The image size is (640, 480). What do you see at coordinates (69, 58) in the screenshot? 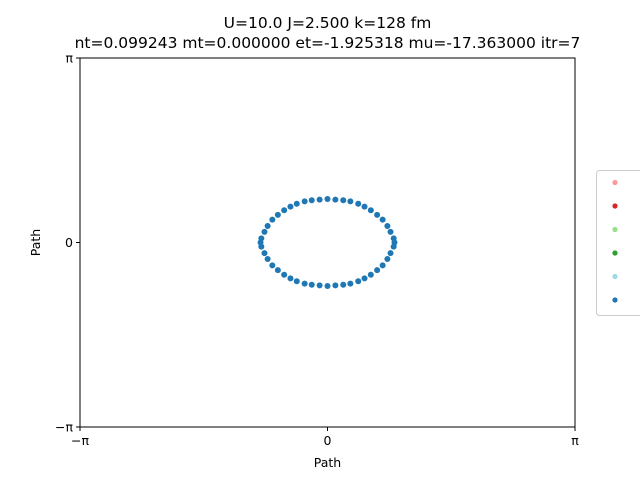
I see `y-tick-label: π` at bounding box center [69, 58].